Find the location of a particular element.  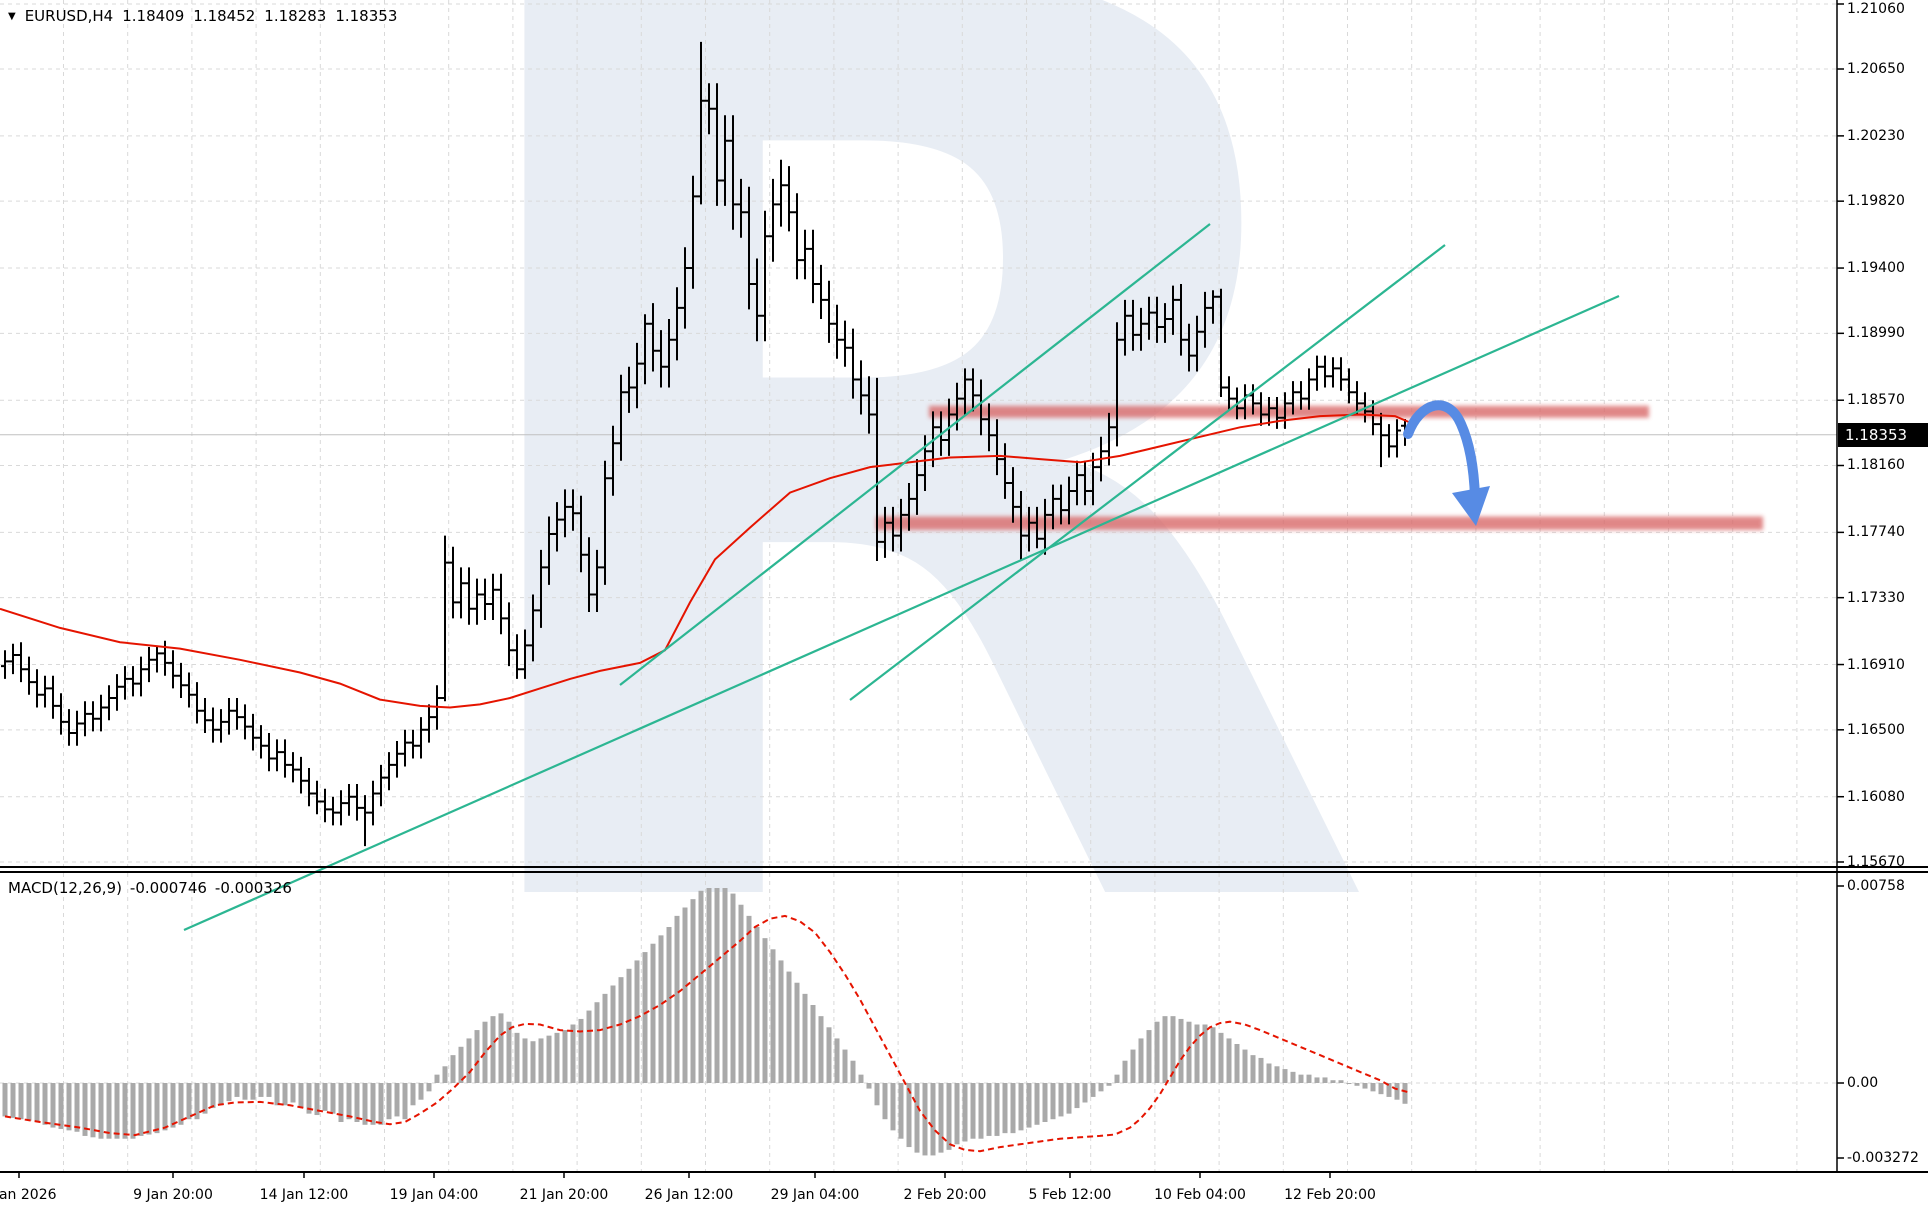

macd-signal-line is located at coordinates (706, 1033).